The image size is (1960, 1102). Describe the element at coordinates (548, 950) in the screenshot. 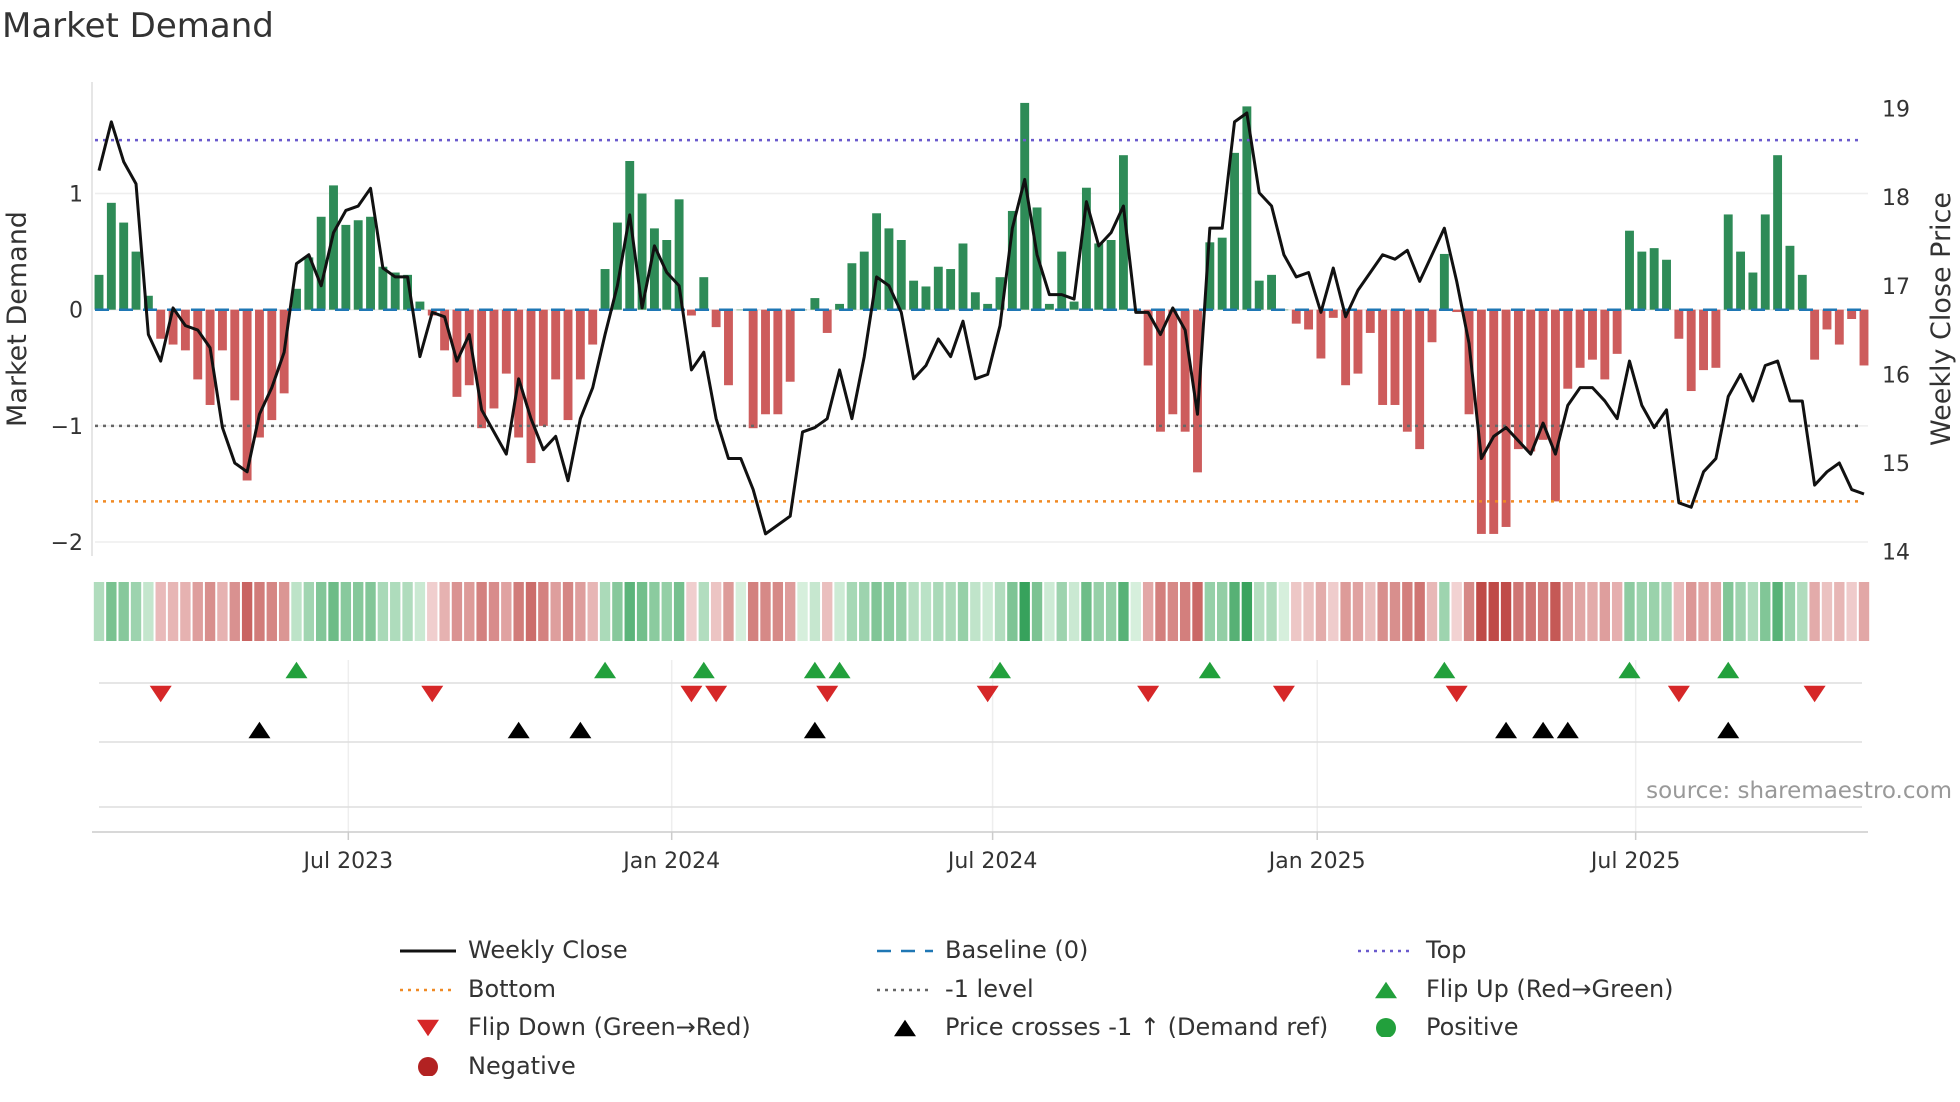

I see `legend-label-close: Weekly Close` at that location.